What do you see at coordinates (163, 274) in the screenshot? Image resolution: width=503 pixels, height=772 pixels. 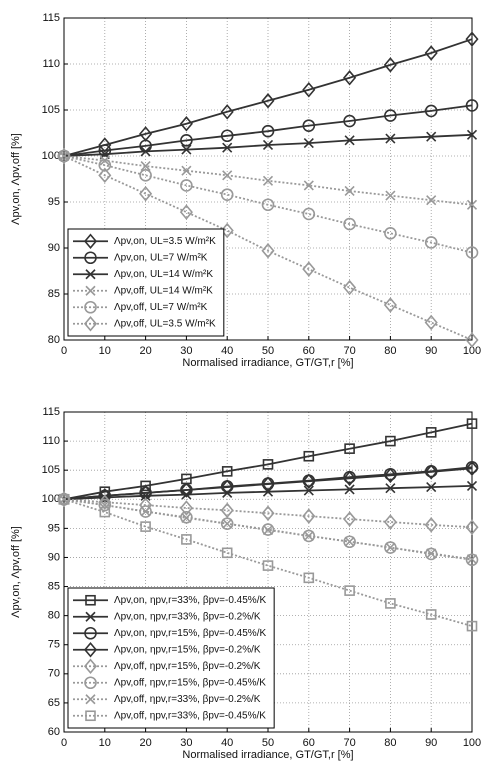 I see `legend-label: Λpv,on, UL=14 W/m²K` at bounding box center [163, 274].